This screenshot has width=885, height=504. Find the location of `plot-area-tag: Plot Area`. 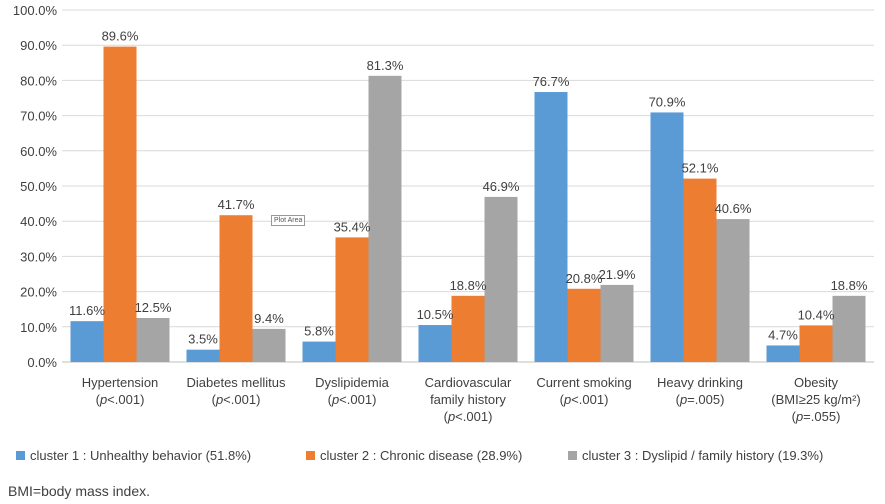

plot-area-tag: Plot Area is located at coordinates (288, 220).